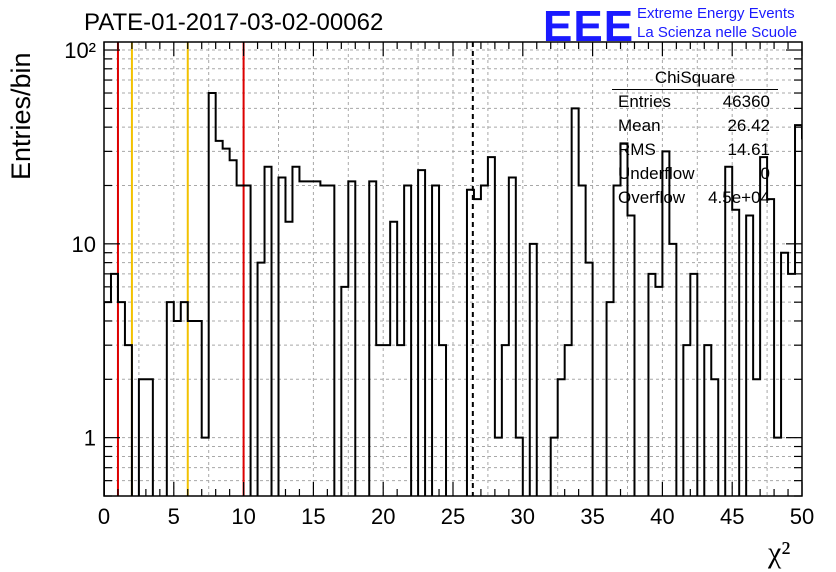  What do you see at coordinates (779, 552) in the screenshot?
I see `x-axis-label: χ²` at bounding box center [779, 552].